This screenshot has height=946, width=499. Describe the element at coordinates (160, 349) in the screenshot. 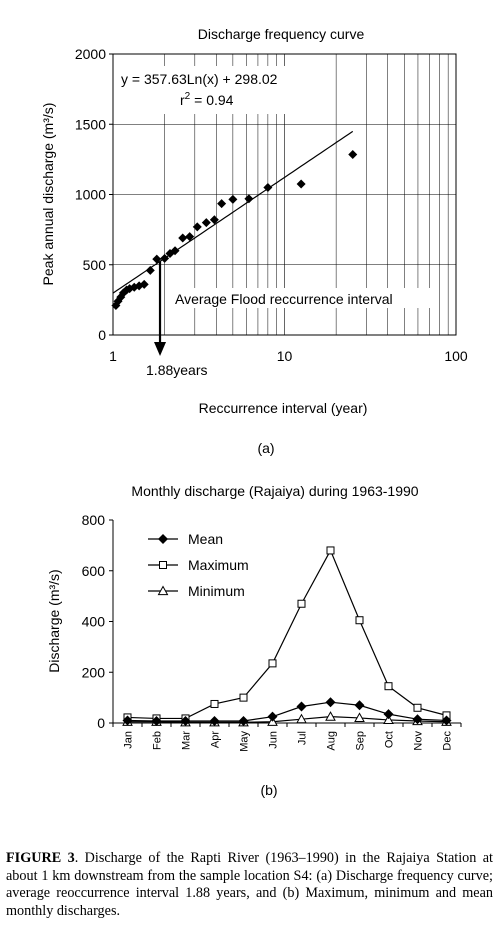

I see `recurrence-arrow-head` at that location.